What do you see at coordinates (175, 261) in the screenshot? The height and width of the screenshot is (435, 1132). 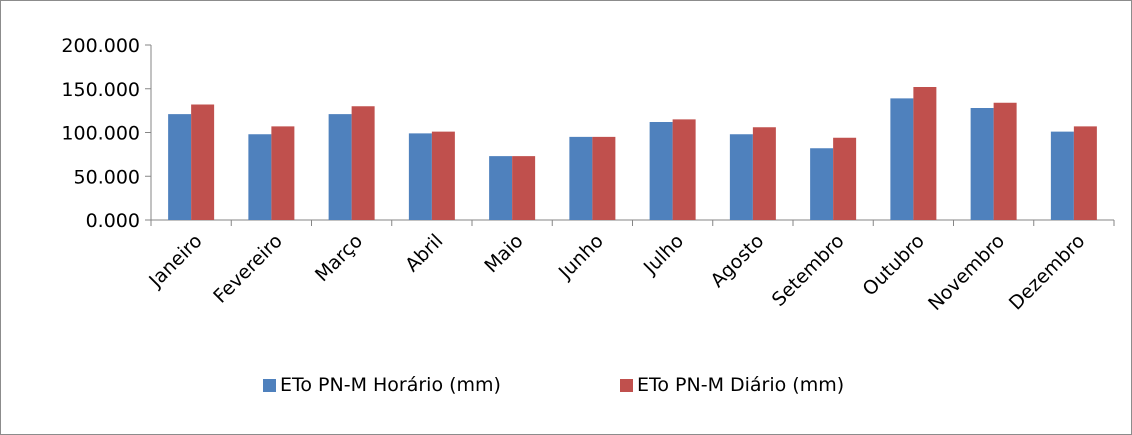 I see `x-tick-label: Janeiro` at bounding box center [175, 261].